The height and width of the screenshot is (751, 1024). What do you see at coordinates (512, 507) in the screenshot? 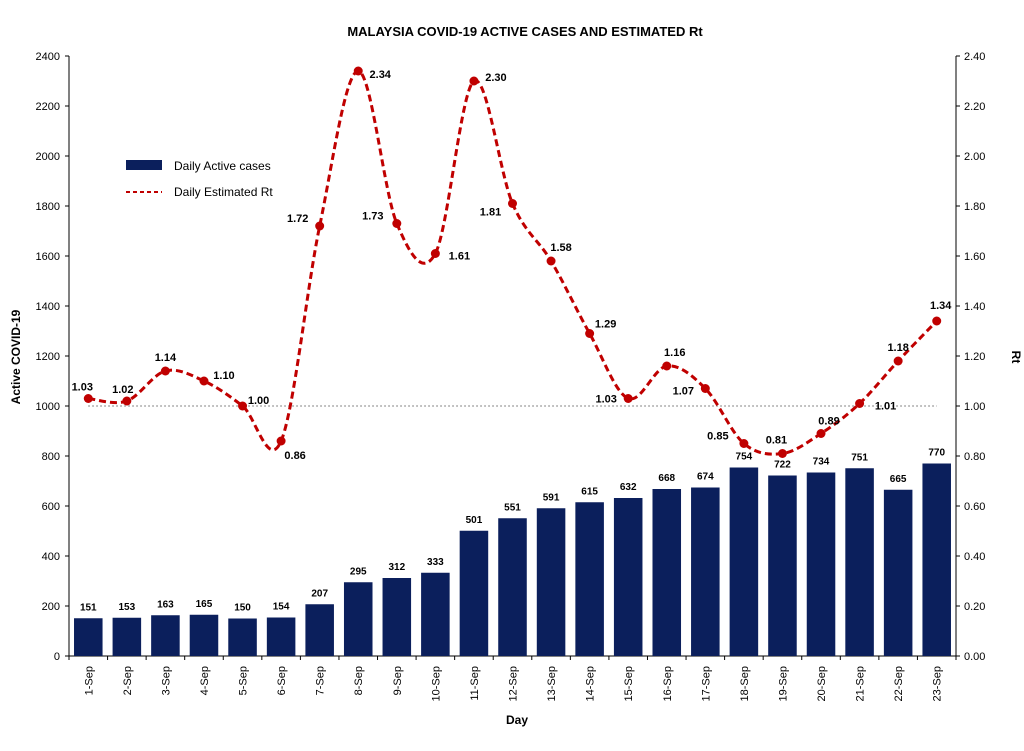
I see `bar-value-label: 551` at bounding box center [512, 507].